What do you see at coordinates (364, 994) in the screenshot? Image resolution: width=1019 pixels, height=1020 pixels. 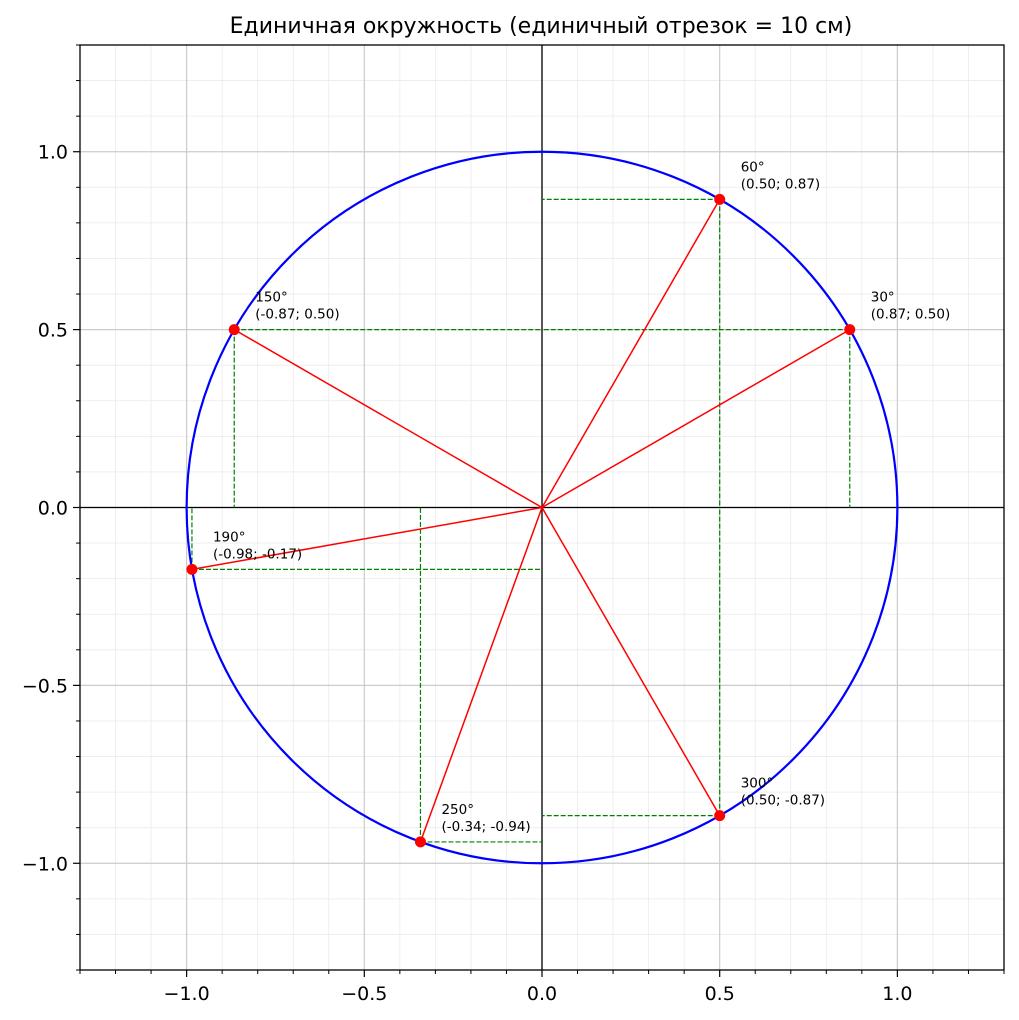 I see `x-tick-label: −0.5` at bounding box center [364, 994].